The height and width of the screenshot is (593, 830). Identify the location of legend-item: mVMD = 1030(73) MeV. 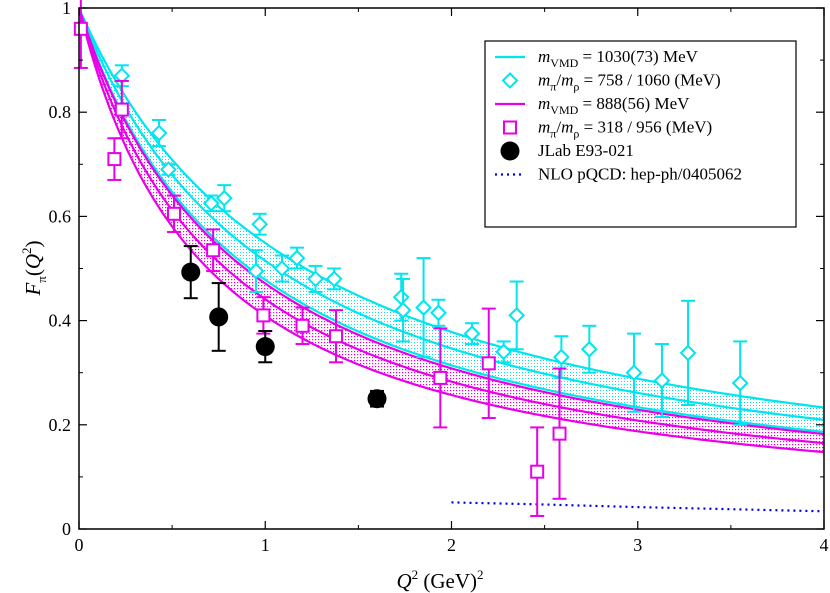
(597, 58).